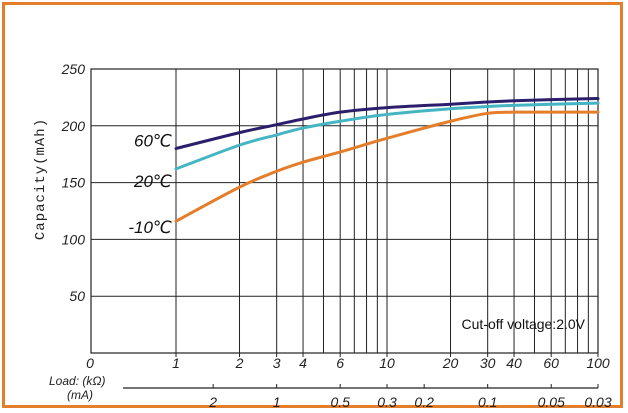 This screenshot has height=413, width=628. I want to click on x-tick-label: 60, so click(551, 363).